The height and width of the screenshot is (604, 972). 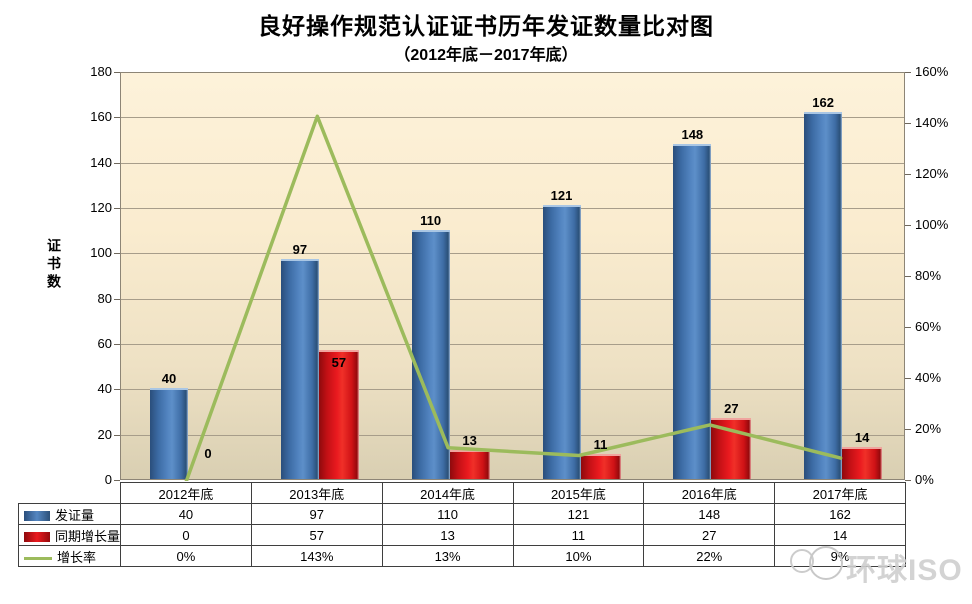 I want to click on value-cell: 40, so click(x=186, y=514).